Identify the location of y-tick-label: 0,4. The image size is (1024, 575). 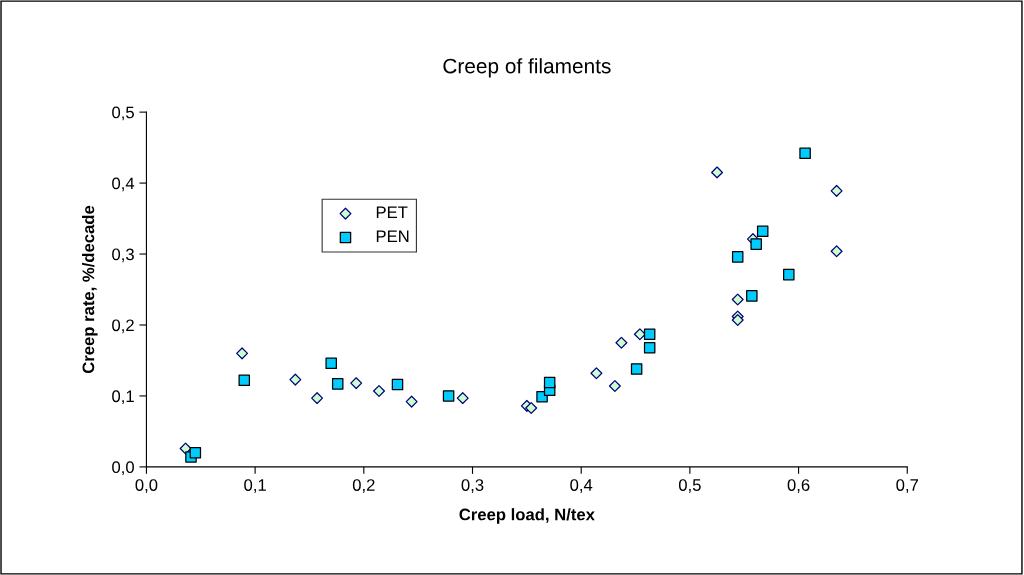
(123, 184).